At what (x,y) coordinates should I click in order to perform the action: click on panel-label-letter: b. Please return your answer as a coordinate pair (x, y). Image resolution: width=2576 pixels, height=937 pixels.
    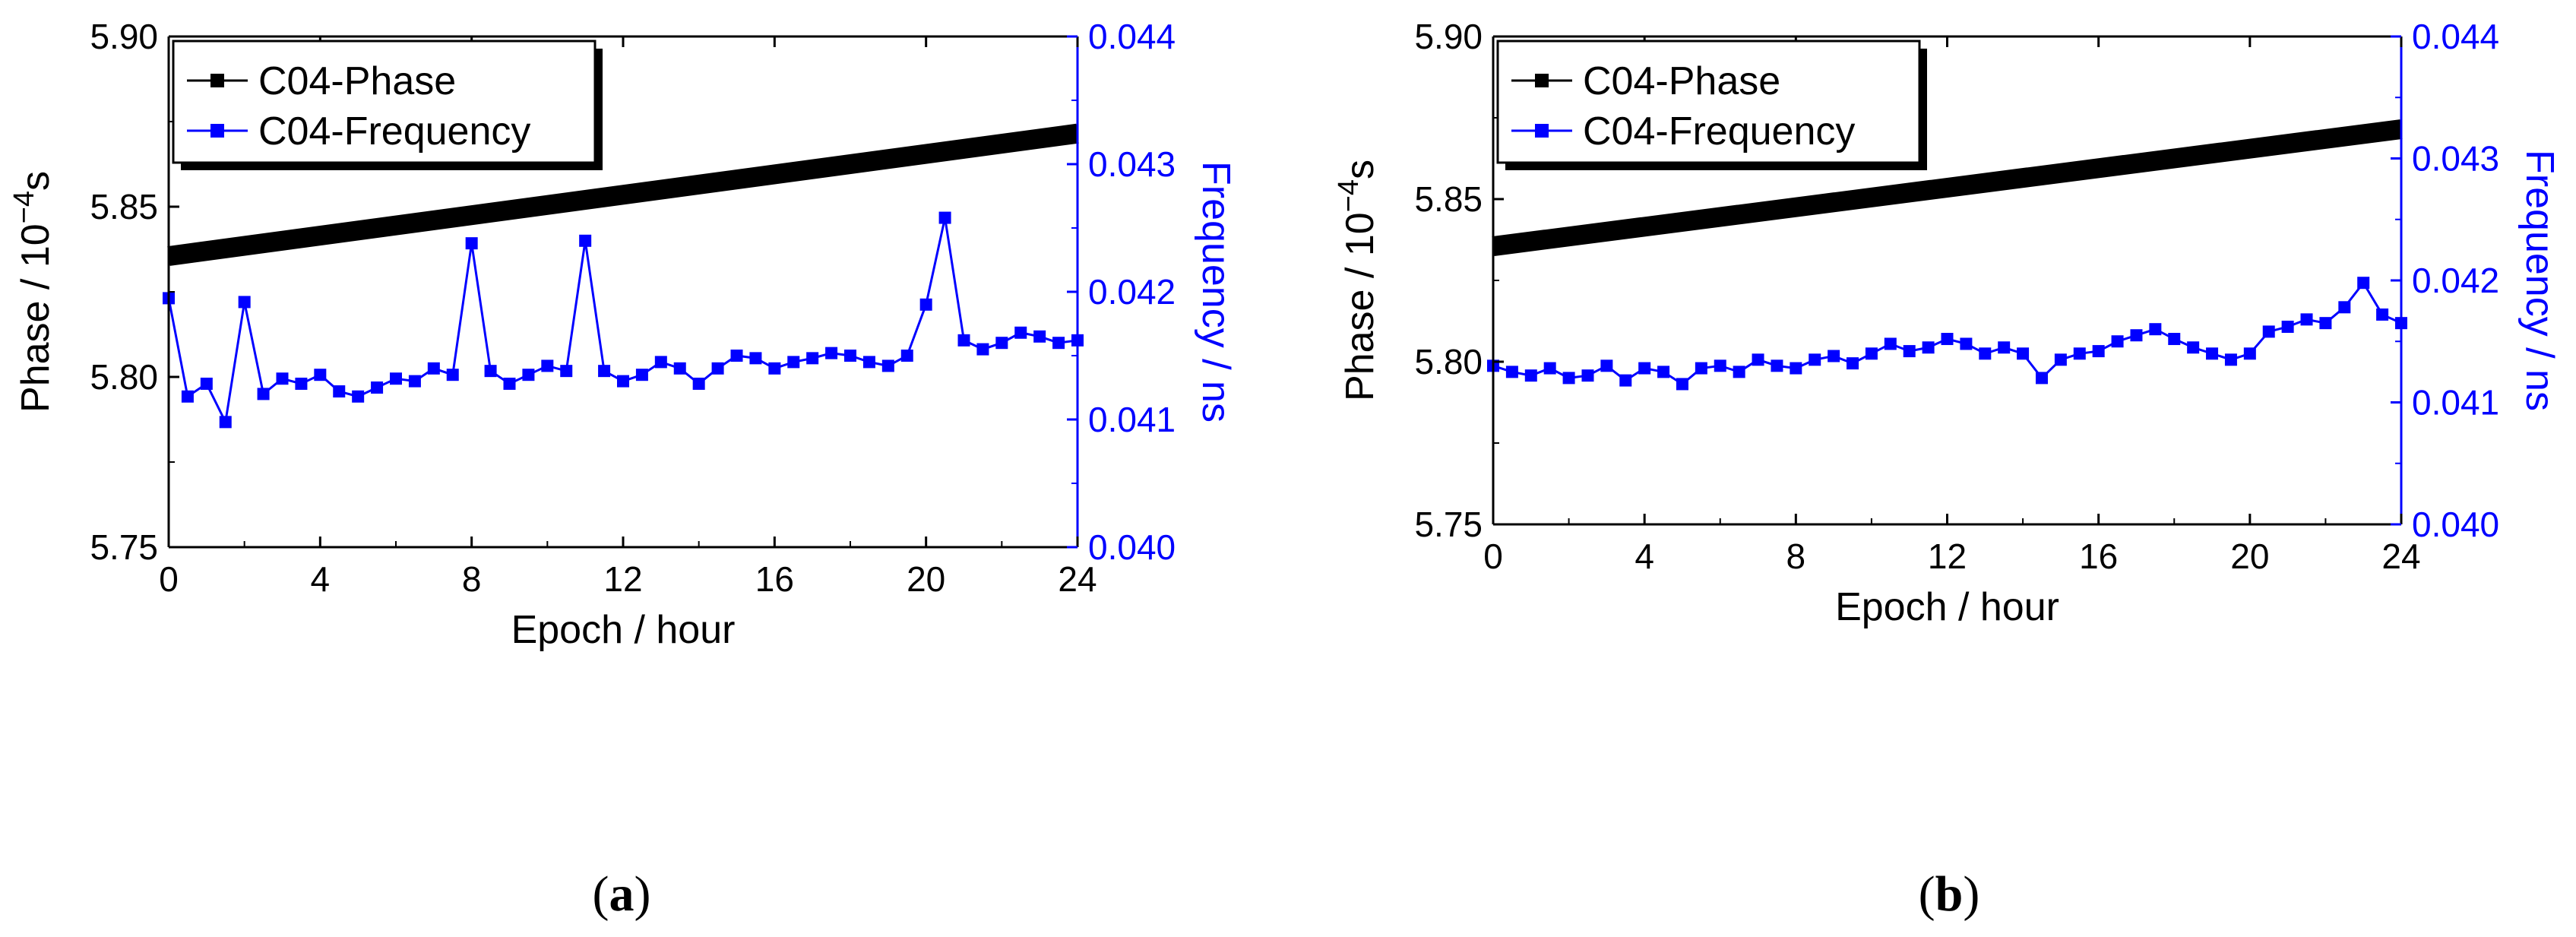
    Looking at the image, I should click on (1949, 894).